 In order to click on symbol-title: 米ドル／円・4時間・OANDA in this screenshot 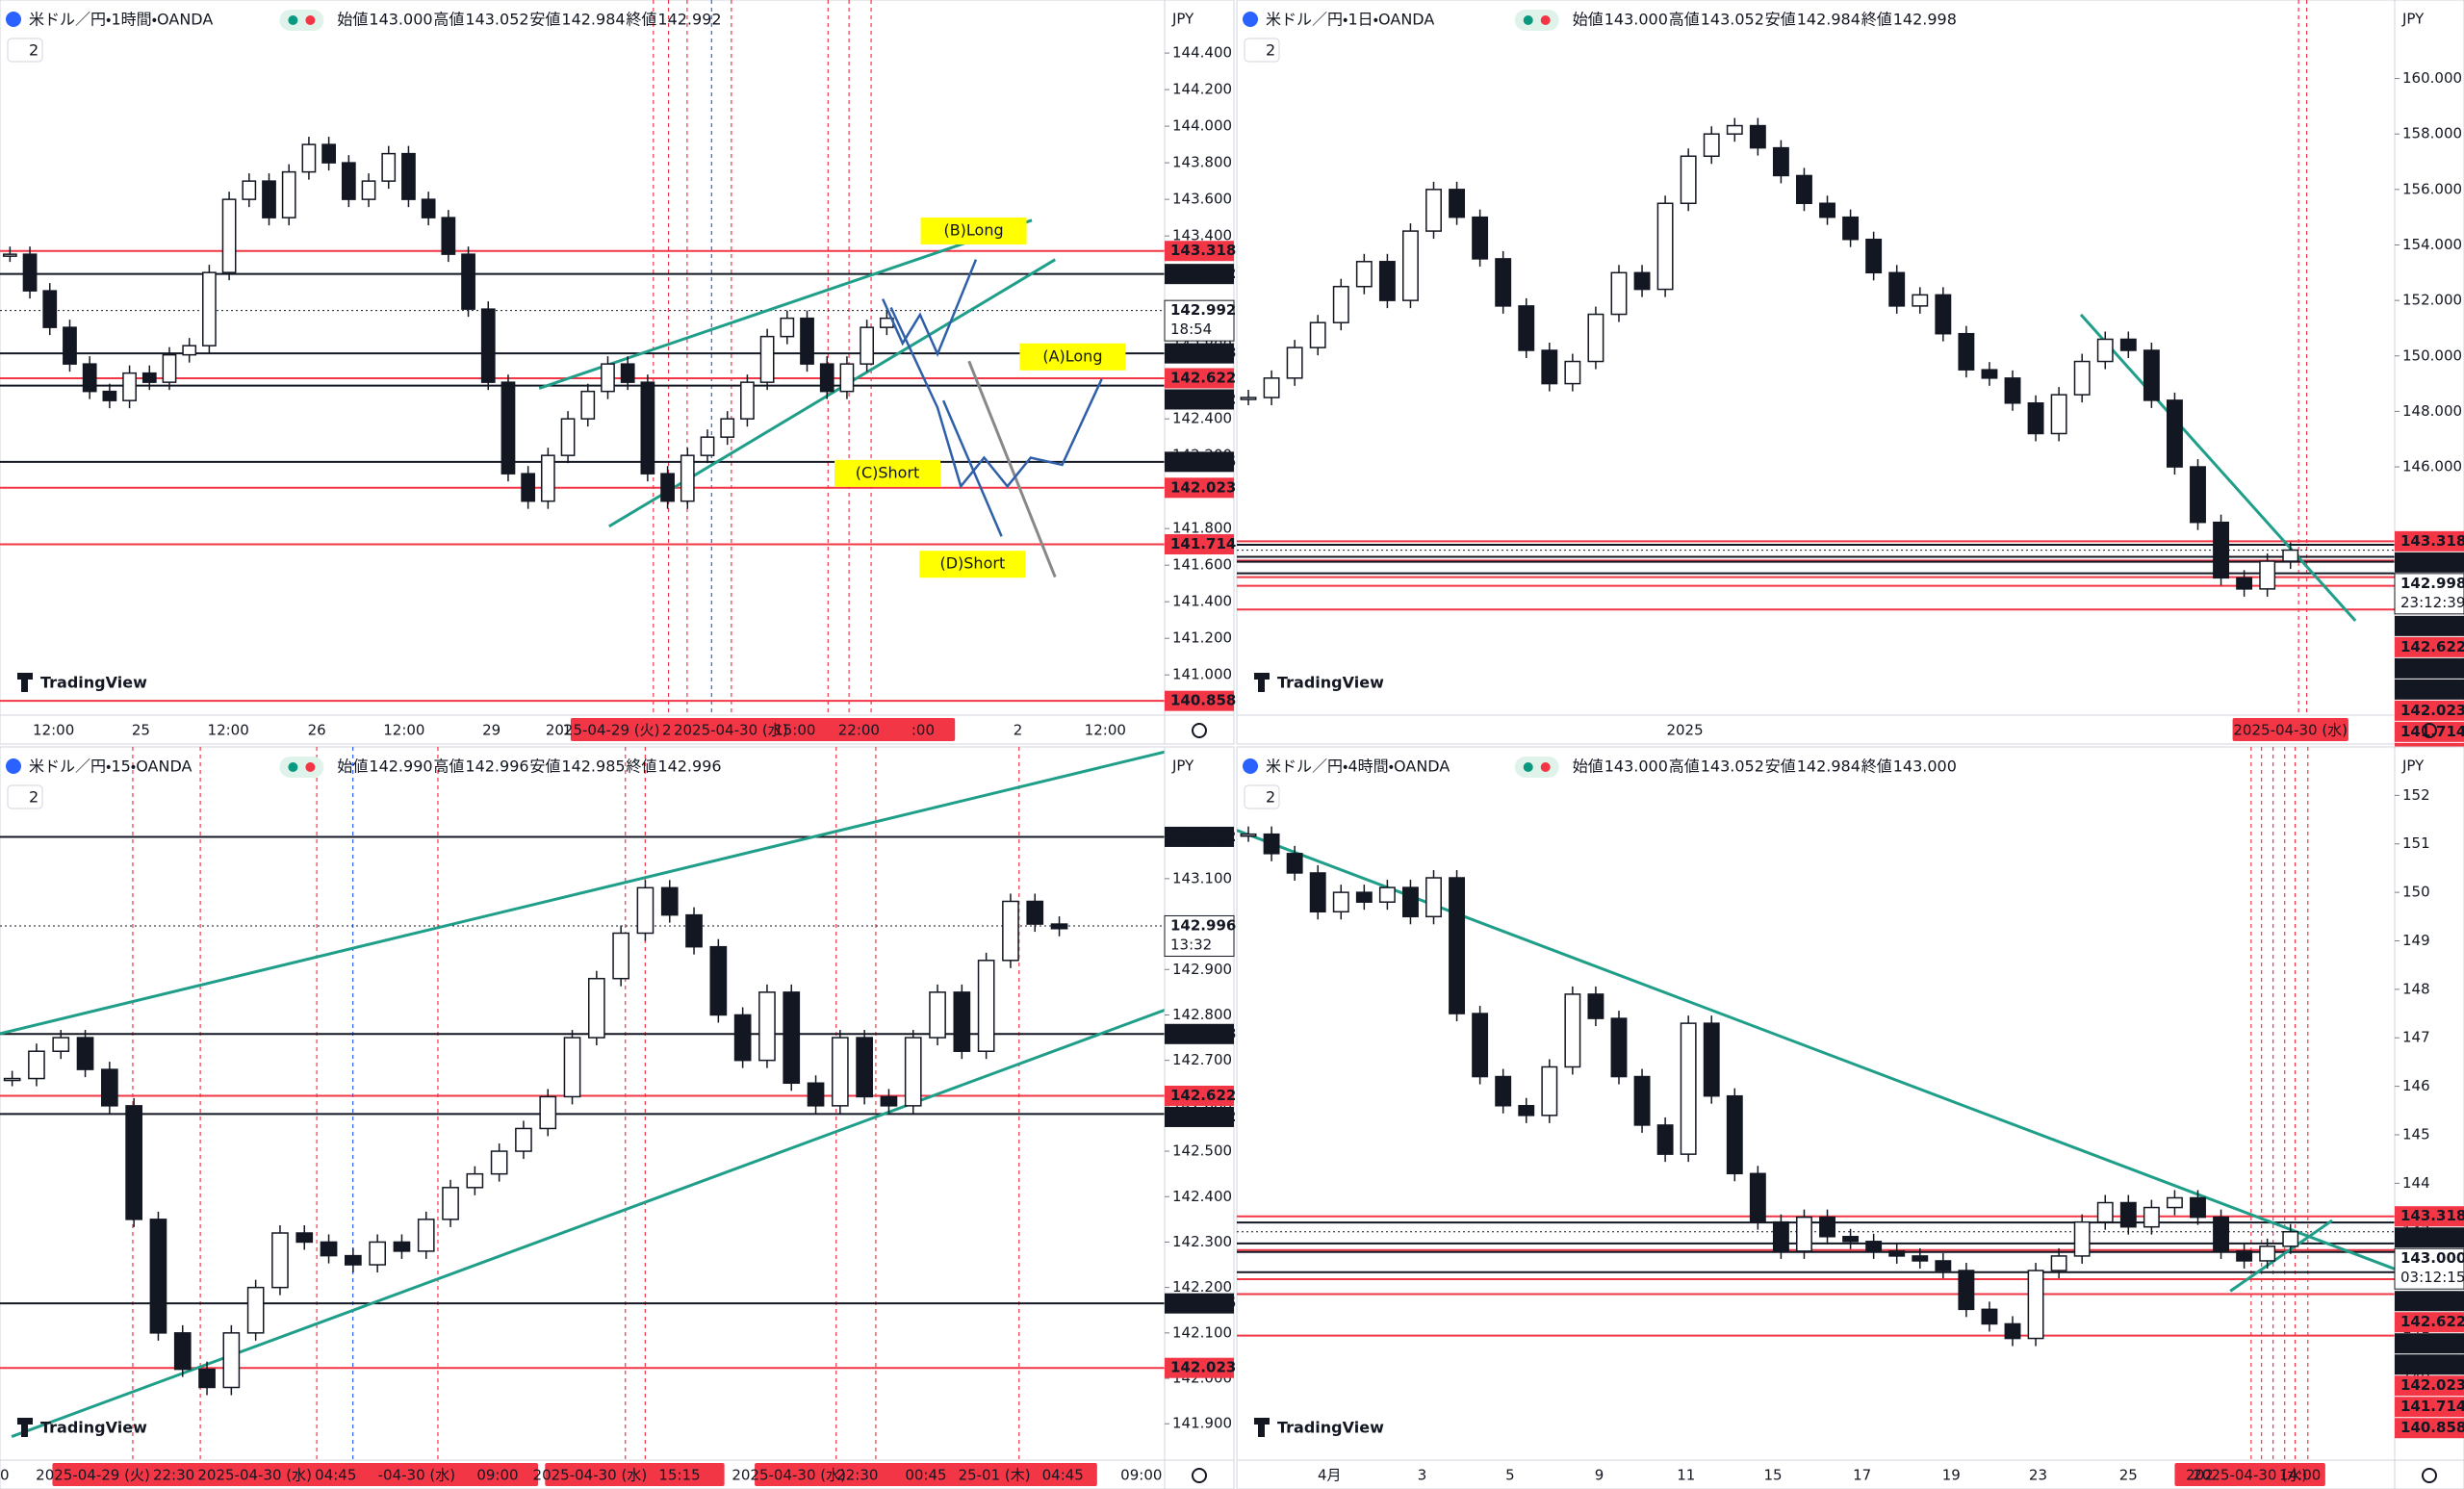, I will do `click(1358, 766)`.